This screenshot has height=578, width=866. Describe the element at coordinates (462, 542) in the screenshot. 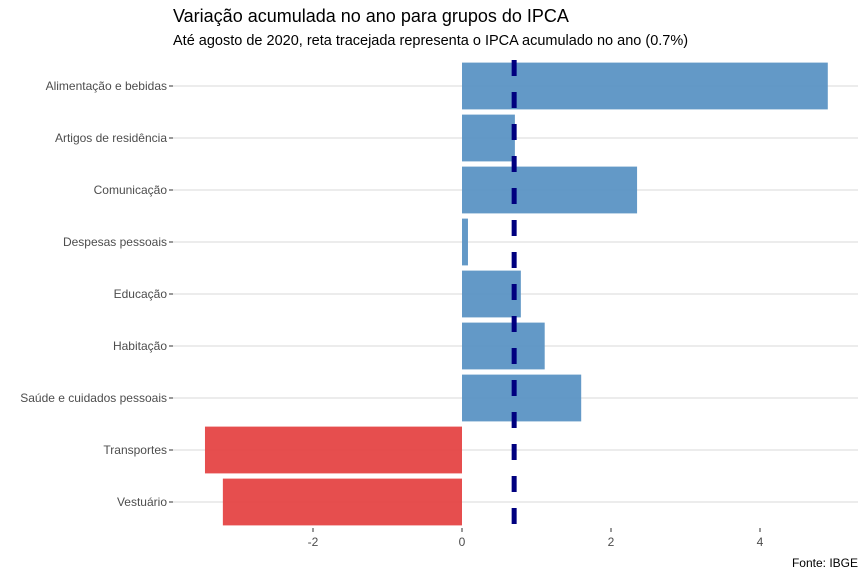

I see `x-tick-label: 0` at that location.